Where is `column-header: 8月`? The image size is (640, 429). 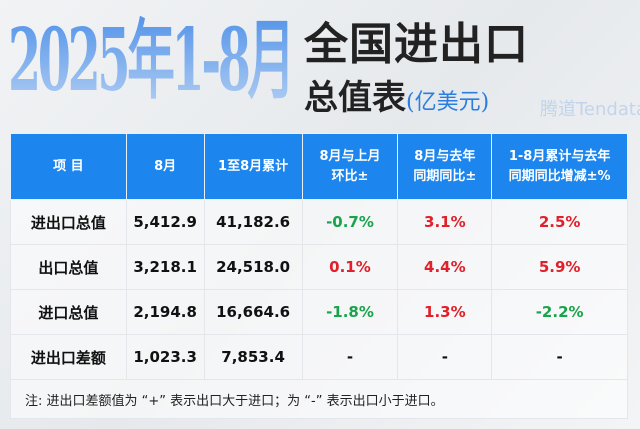
column-header: 8月 is located at coordinates (165, 166).